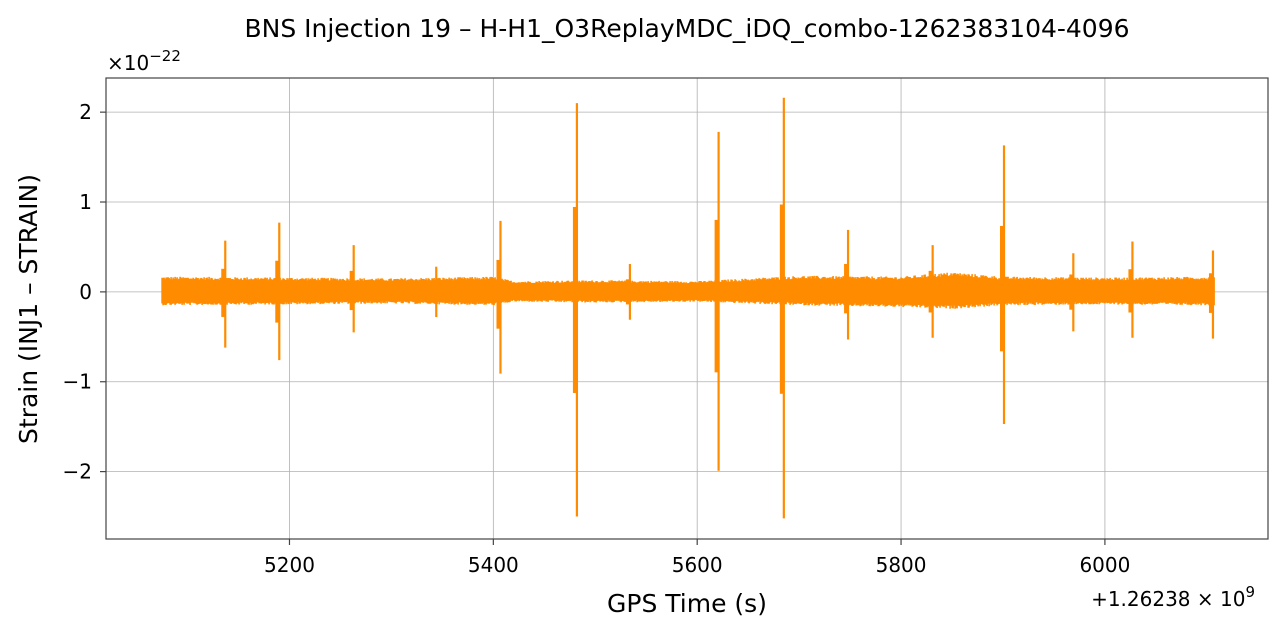  I want to click on y-axis-label: Strain (INJ1 – STRAIN), so click(28, 309).